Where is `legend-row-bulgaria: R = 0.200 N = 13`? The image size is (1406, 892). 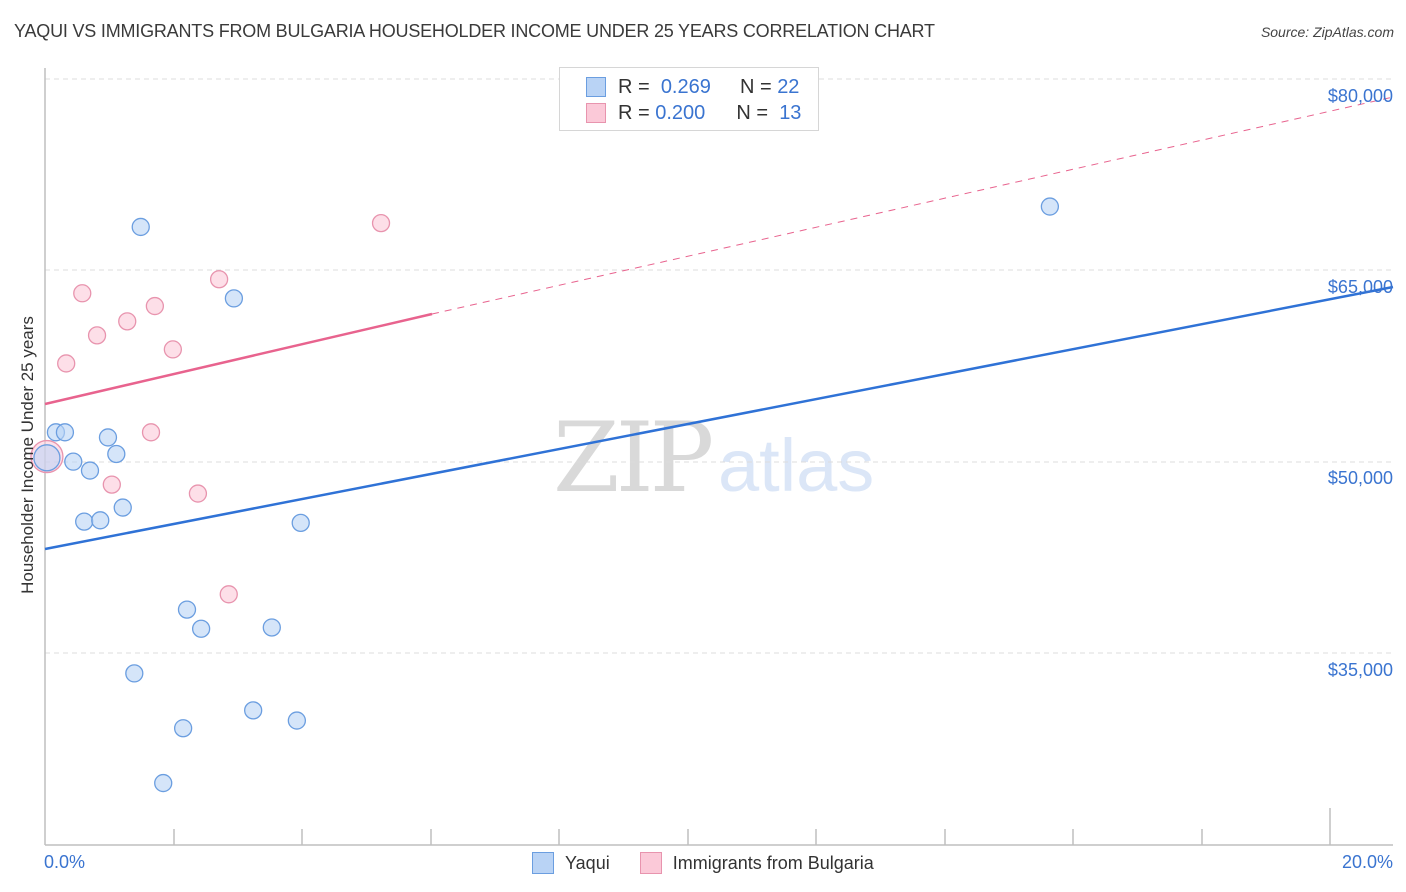 legend-row-bulgaria: R = 0.200 N = 13 is located at coordinates (693, 113).